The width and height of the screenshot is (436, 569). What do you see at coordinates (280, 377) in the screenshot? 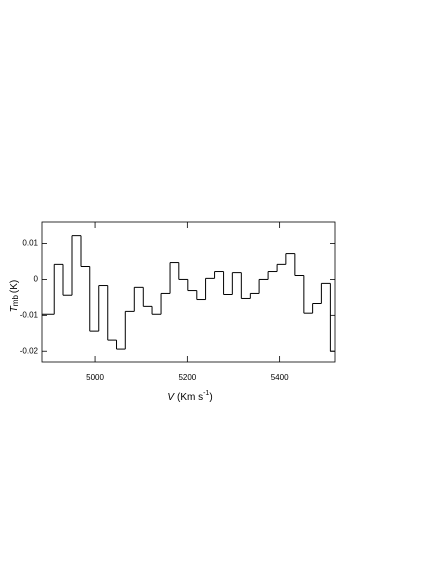
I see `x-tick-label: 5400` at bounding box center [280, 377].